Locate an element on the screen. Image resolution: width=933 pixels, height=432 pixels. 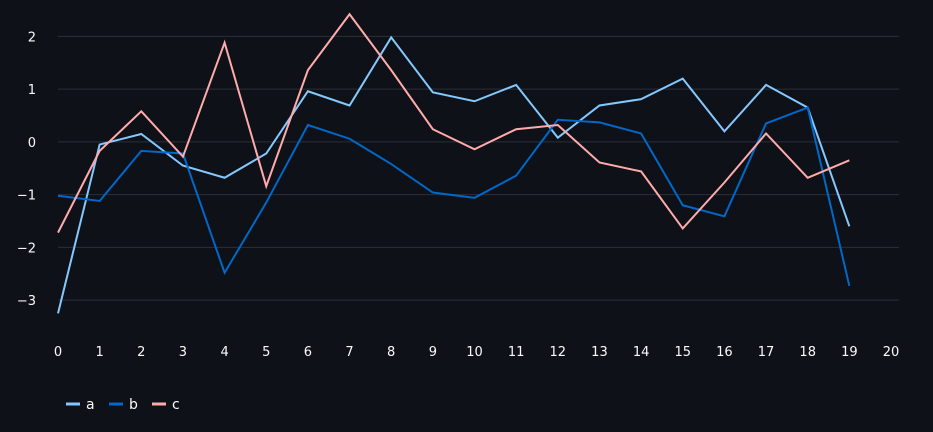
x-tick-label: 7 is located at coordinates (349, 352).